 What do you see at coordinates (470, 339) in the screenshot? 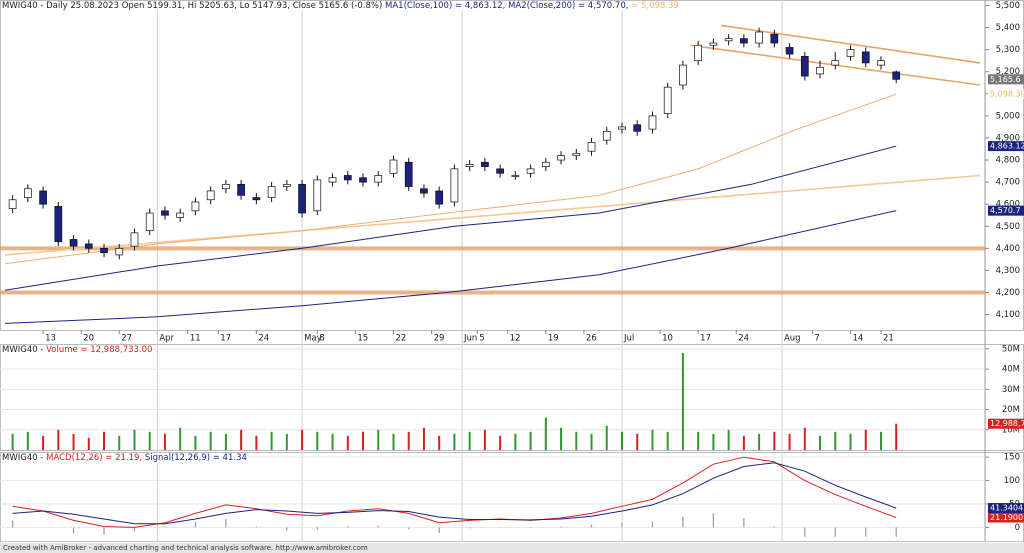
I see `x-tick-label: Jun` at bounding box center [470, 339].